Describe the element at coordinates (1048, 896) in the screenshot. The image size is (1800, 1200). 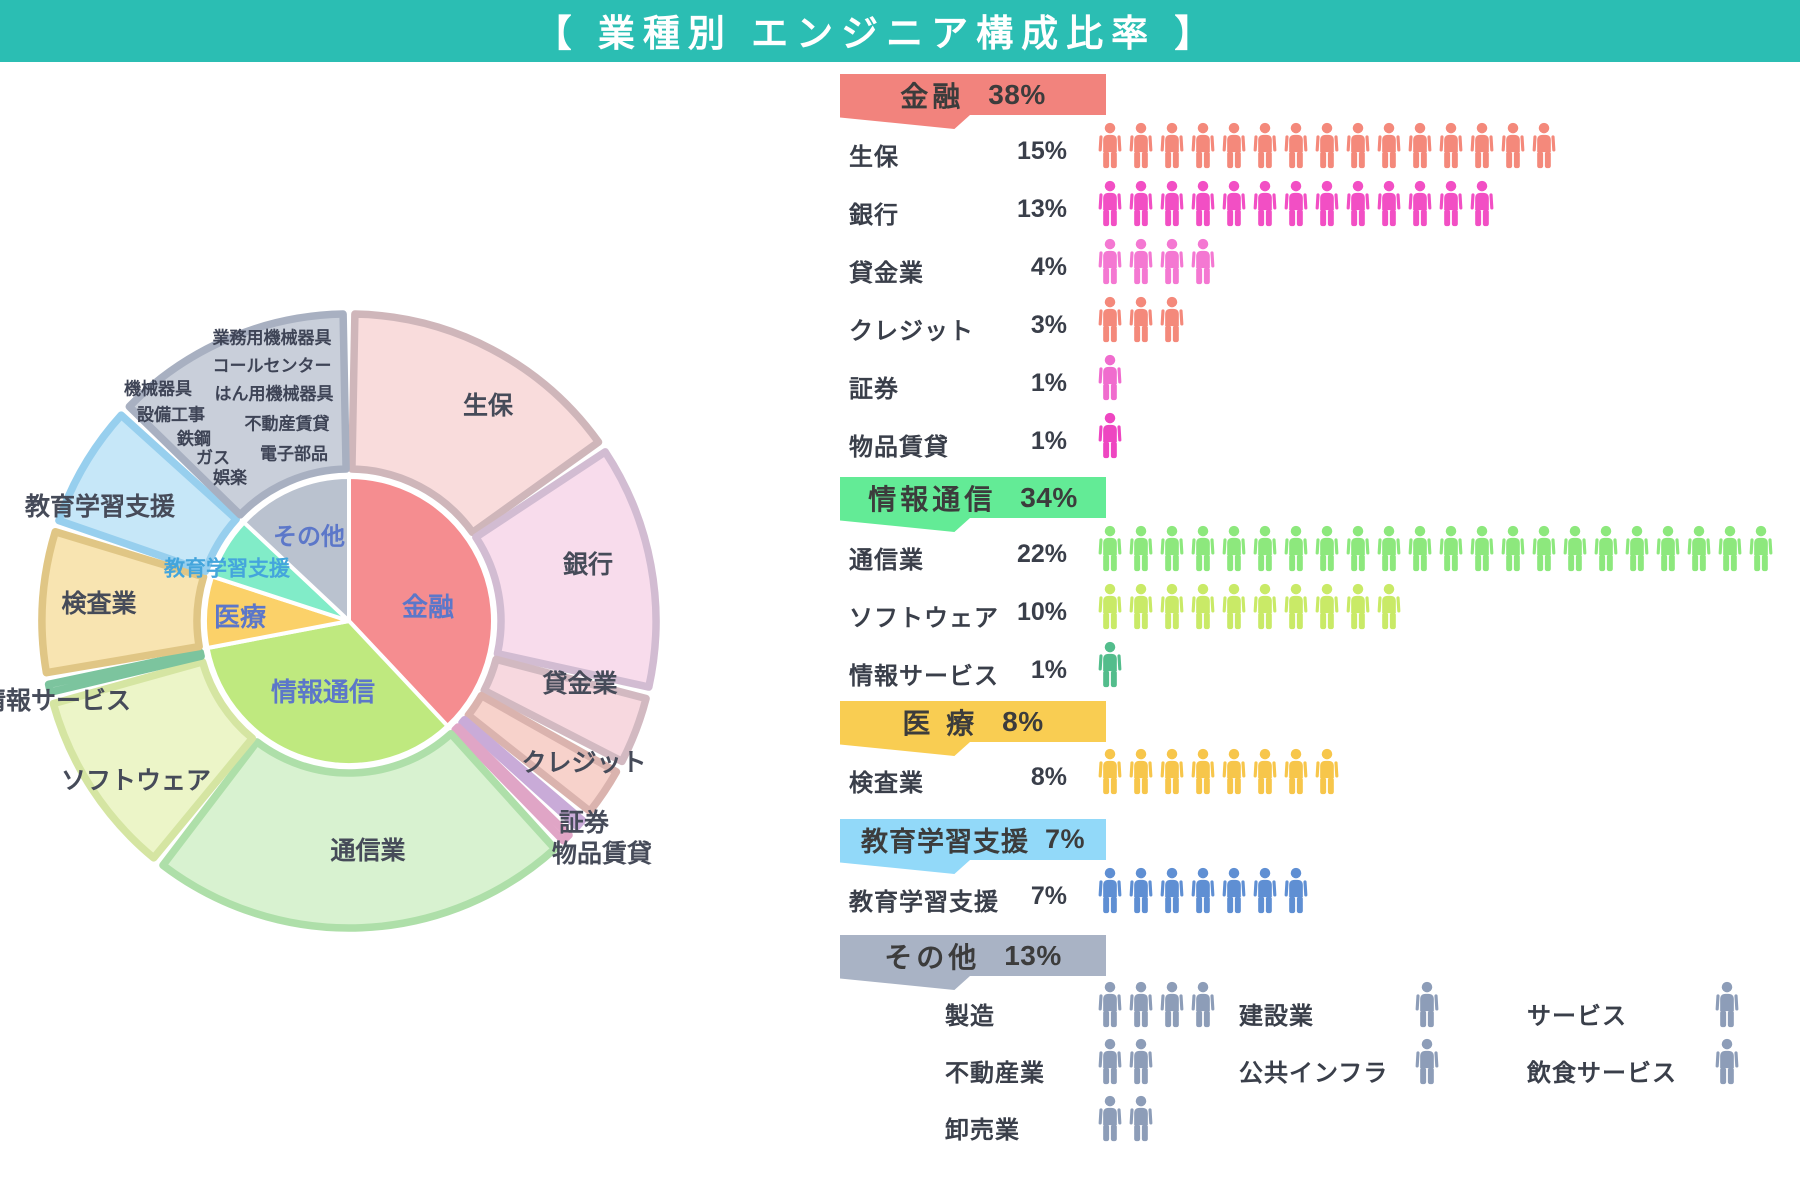
I see `row-percent-education-support: 7%` at that location.